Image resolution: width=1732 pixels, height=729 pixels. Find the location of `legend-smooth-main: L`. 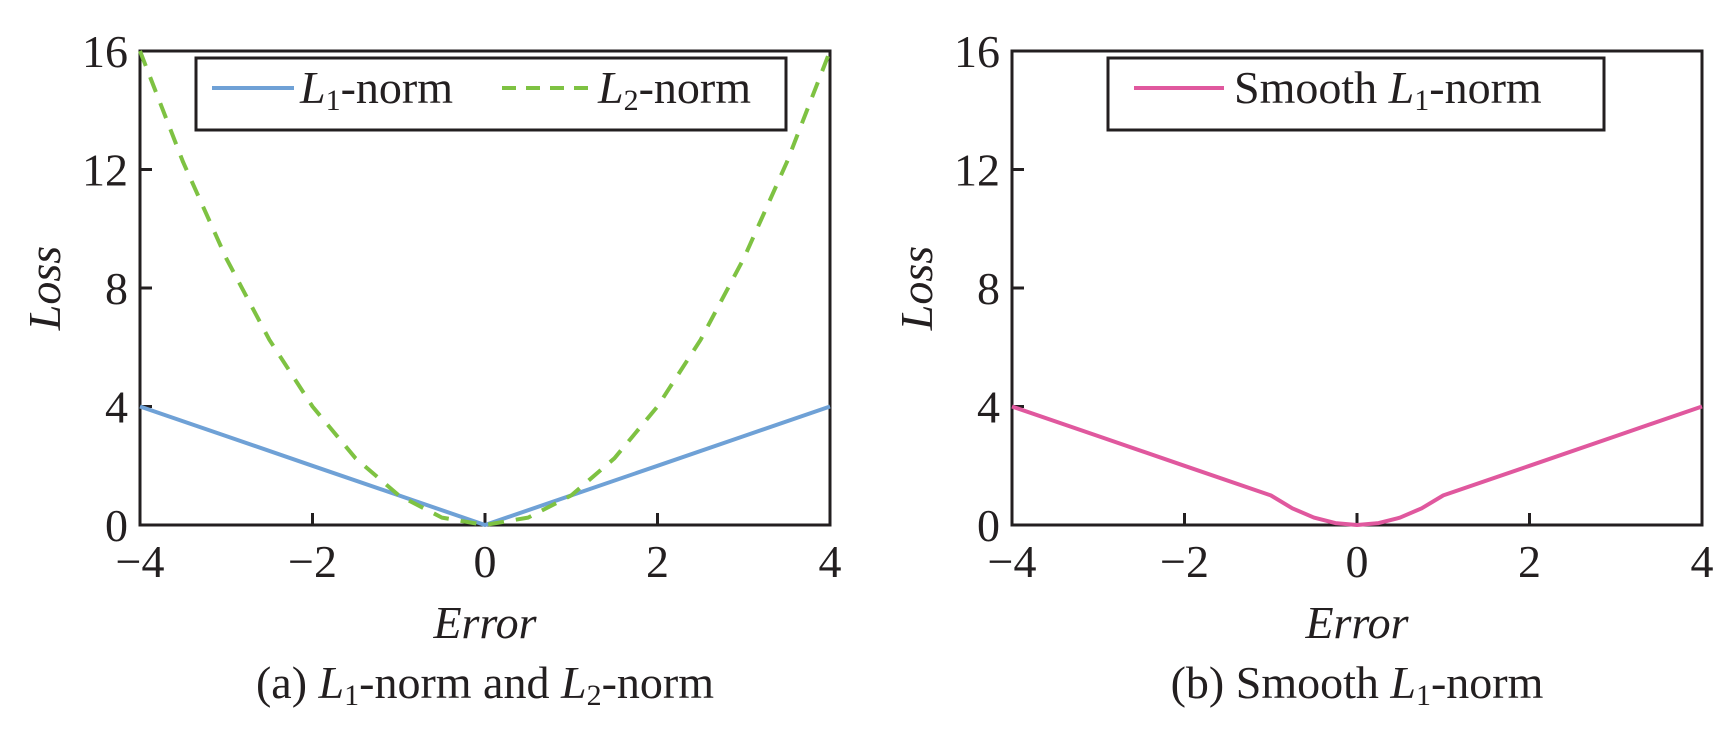

legend-smooth-main: L is located at coordinates (1401, 87).